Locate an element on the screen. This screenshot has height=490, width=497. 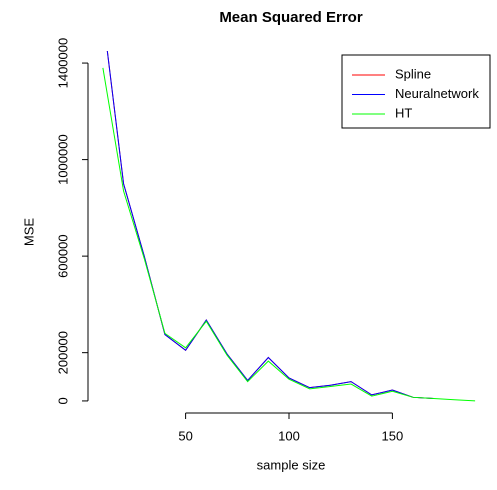
x-tick-label: 150 is located at coordinates (393, 435).